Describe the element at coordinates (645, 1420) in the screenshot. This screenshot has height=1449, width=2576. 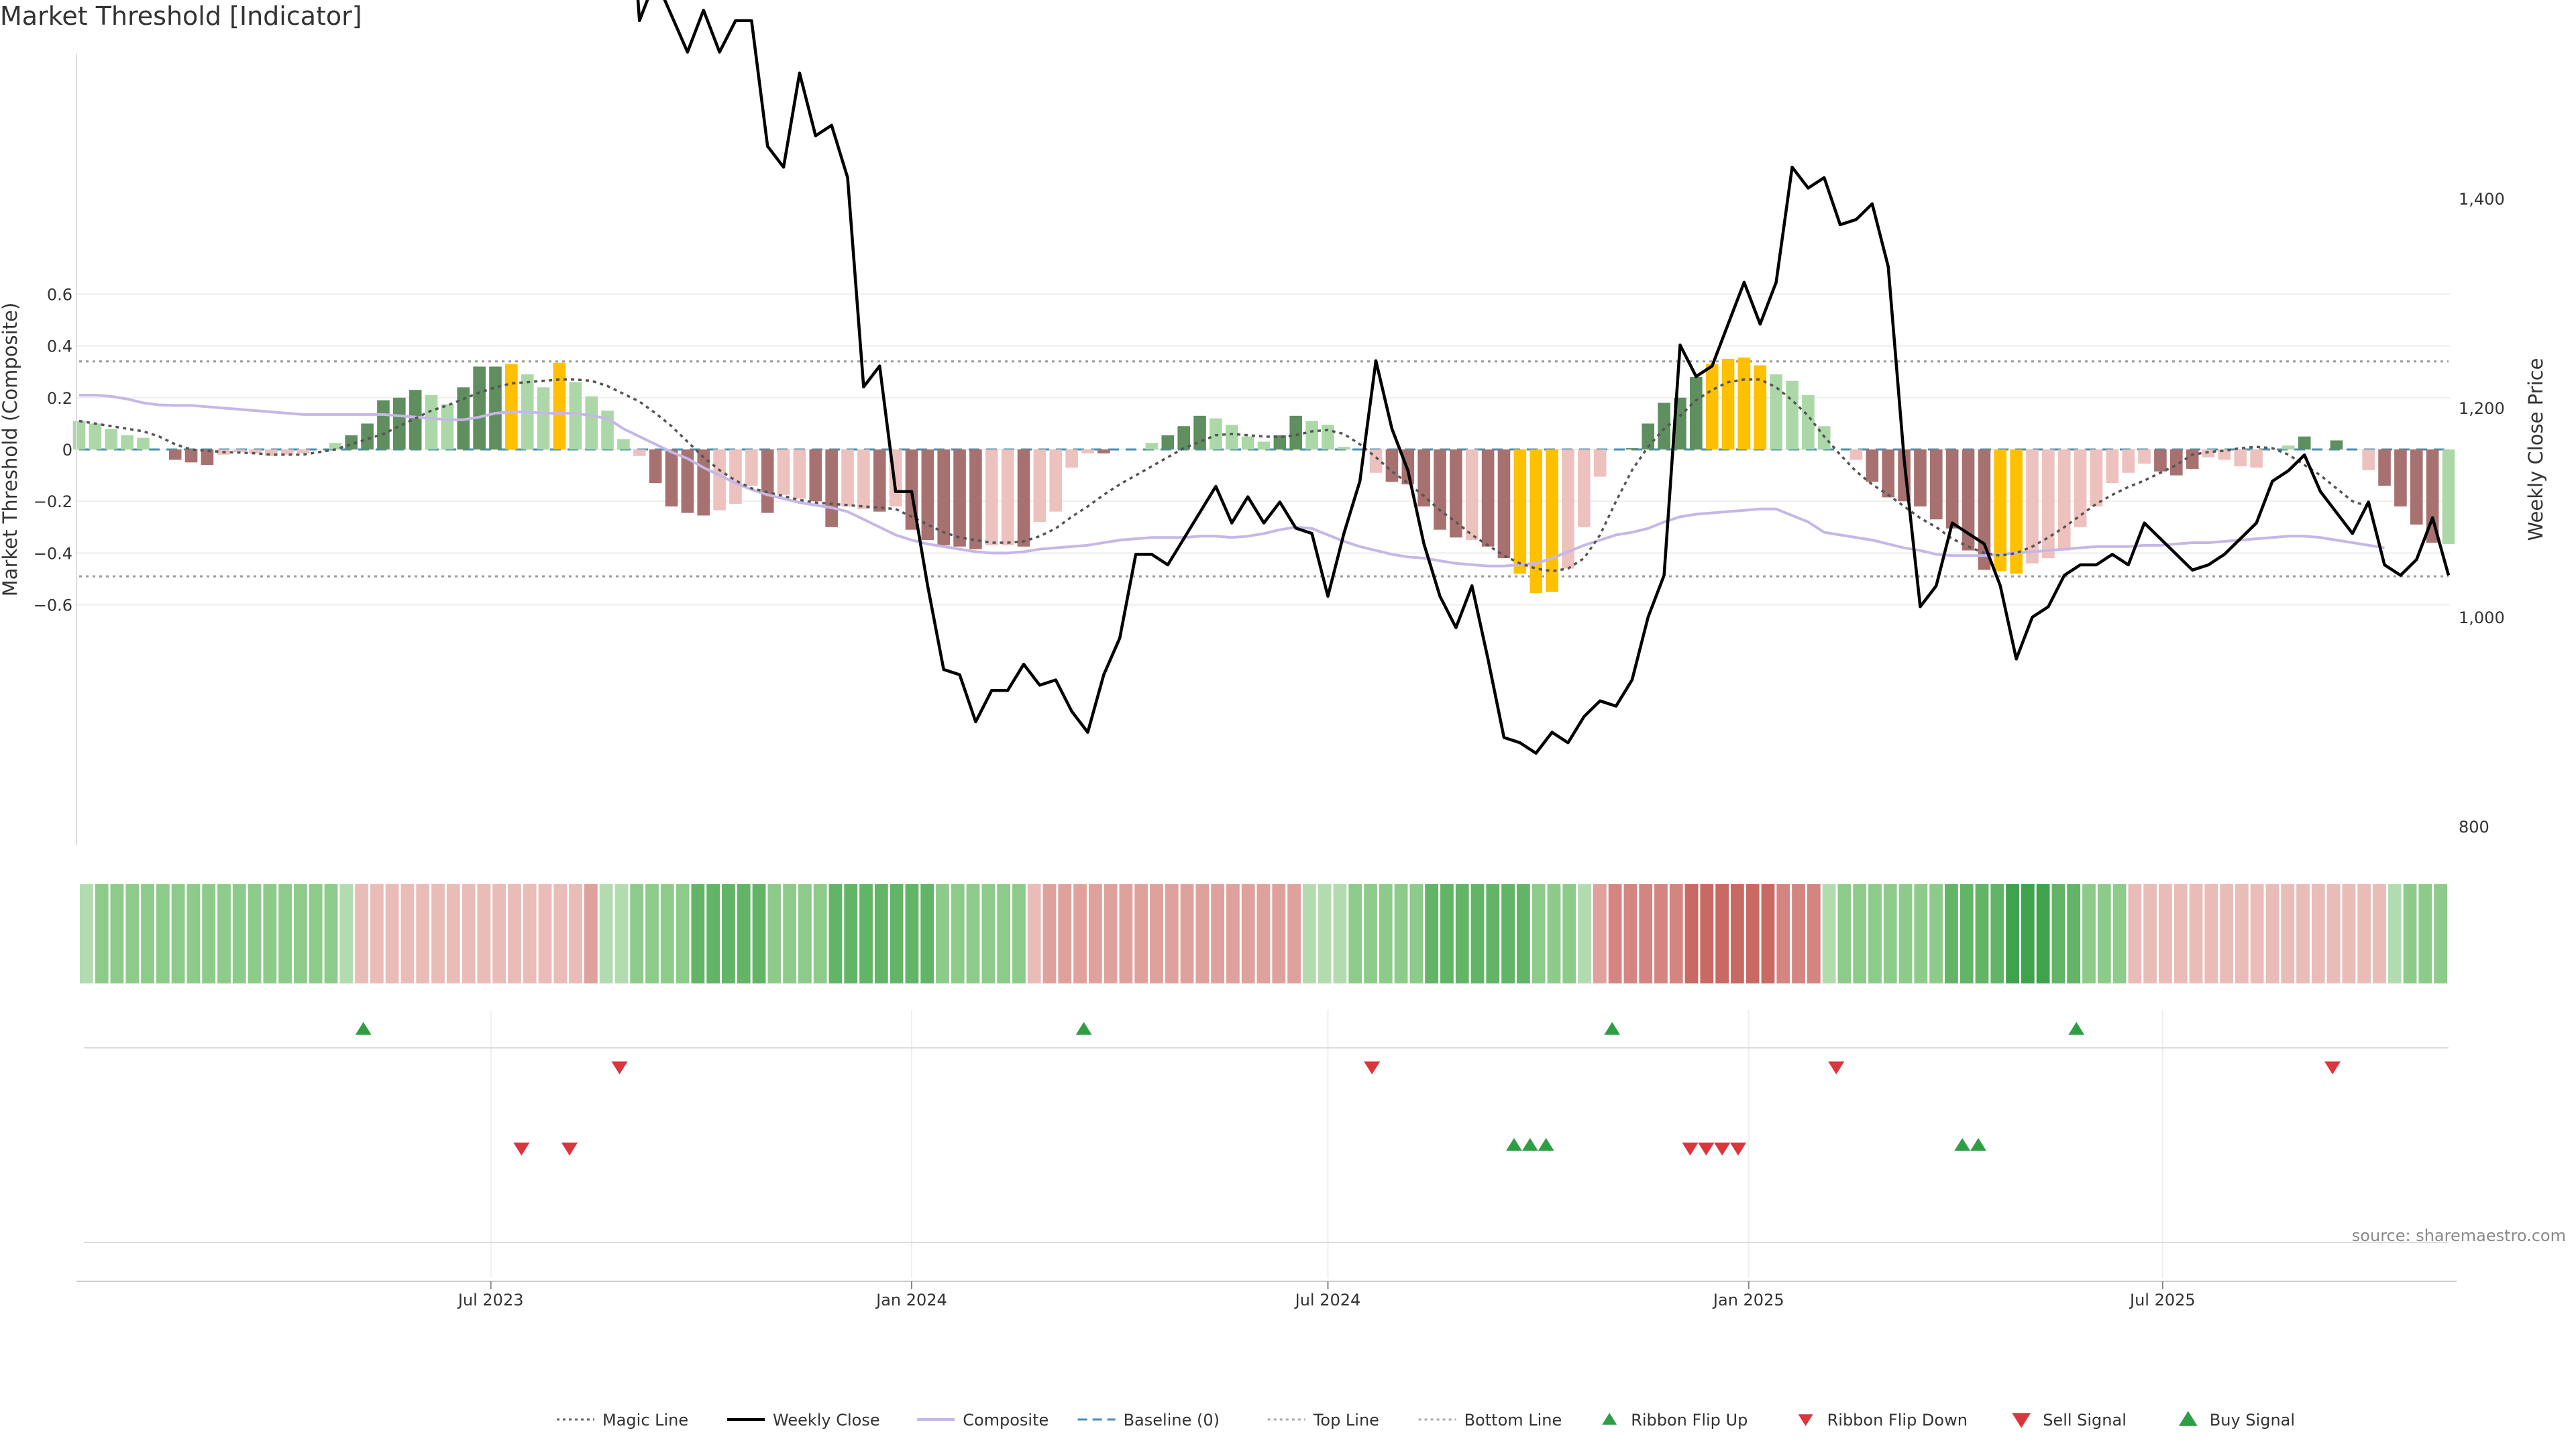
I see `legend-label: Magic Line` at that location.